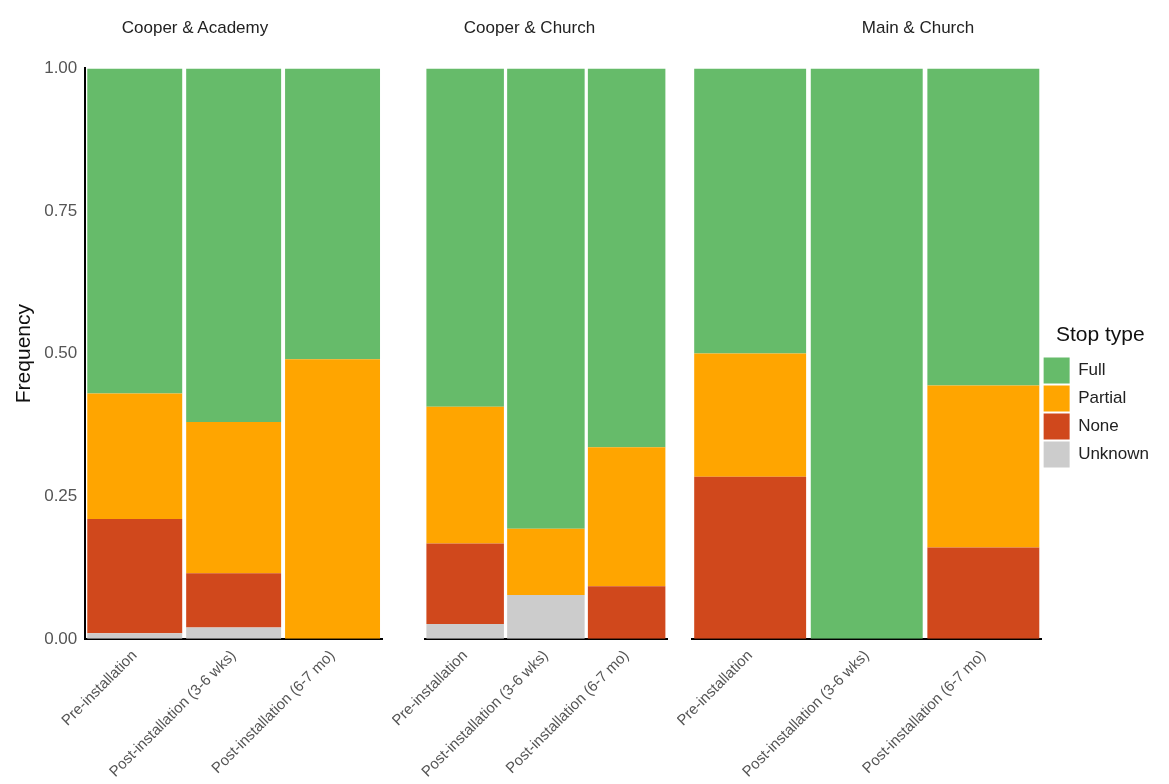  Describe the element at coordinates (1113, 454) in the screenshot. I see `legend-label: Unknown` at that location.